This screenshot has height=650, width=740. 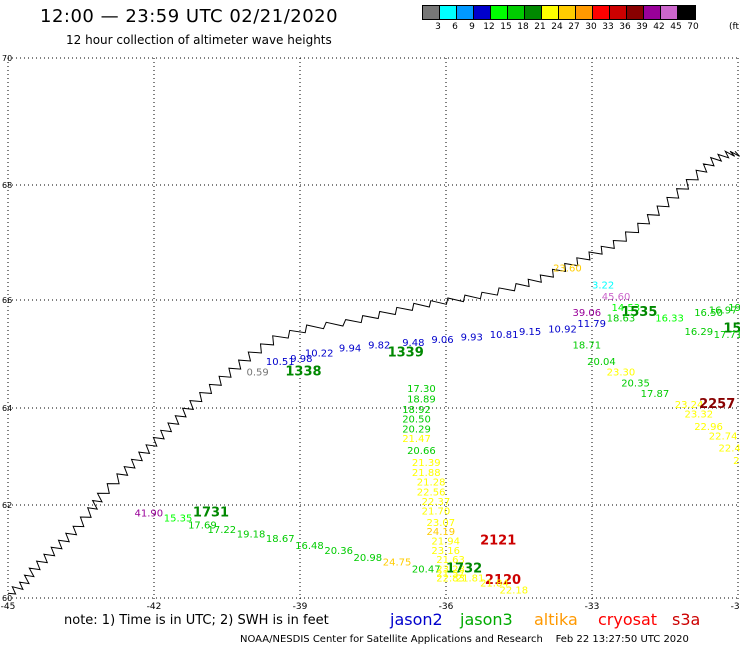 I want to click on wave-height-label: 9.15, so click(x=530, y=332).